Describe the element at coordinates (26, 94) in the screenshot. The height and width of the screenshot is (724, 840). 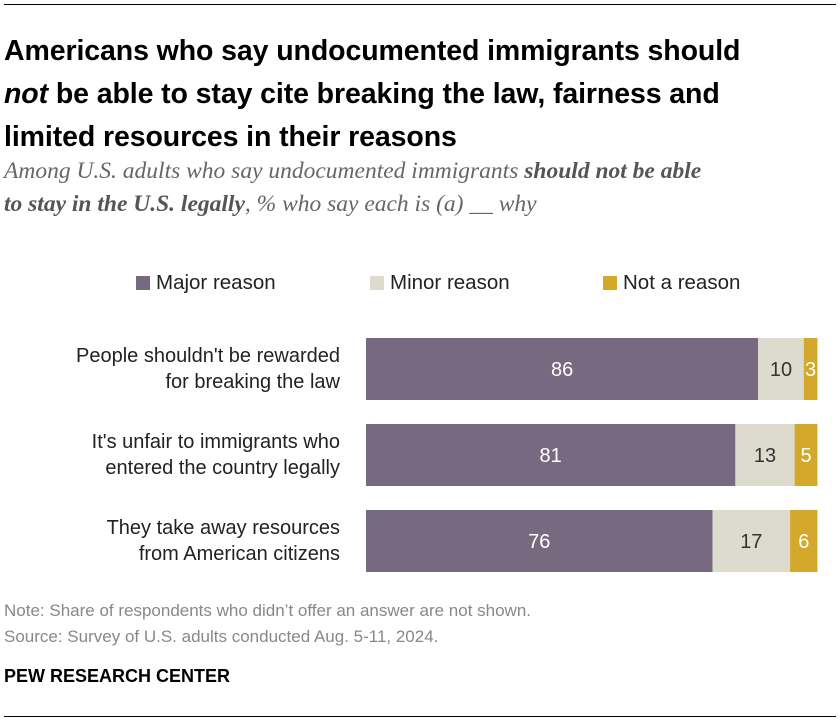
I see `title-emphasis: not` at that location.